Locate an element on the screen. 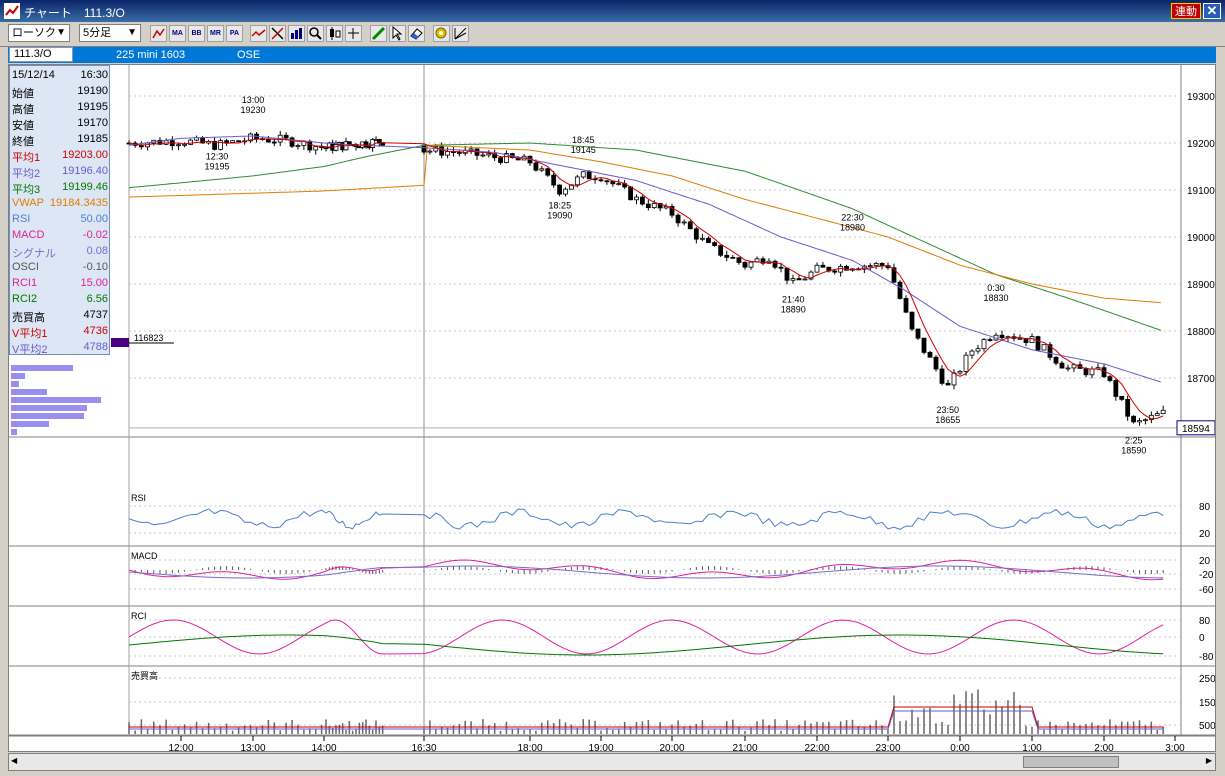 Image resolution: width=1225 pixels, height=776 pixels. magnifier-icon is located at coordinates (315, 33).